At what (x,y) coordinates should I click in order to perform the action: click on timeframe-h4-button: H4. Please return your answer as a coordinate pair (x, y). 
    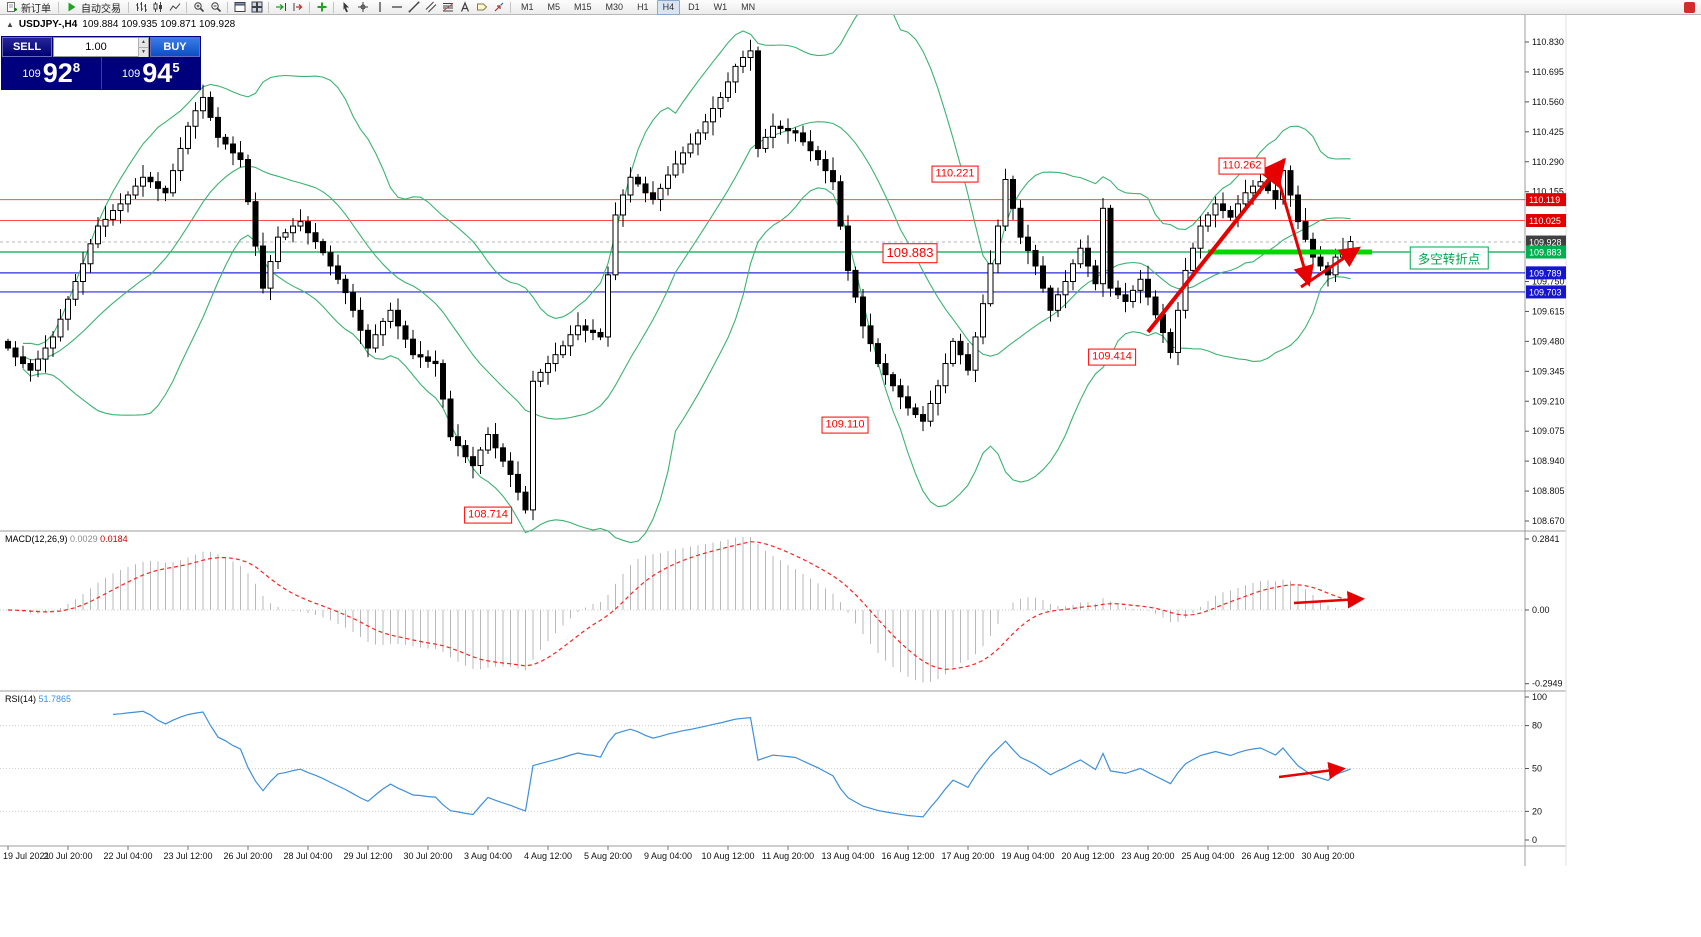
    Looking at the image, I should click on (668, 7).